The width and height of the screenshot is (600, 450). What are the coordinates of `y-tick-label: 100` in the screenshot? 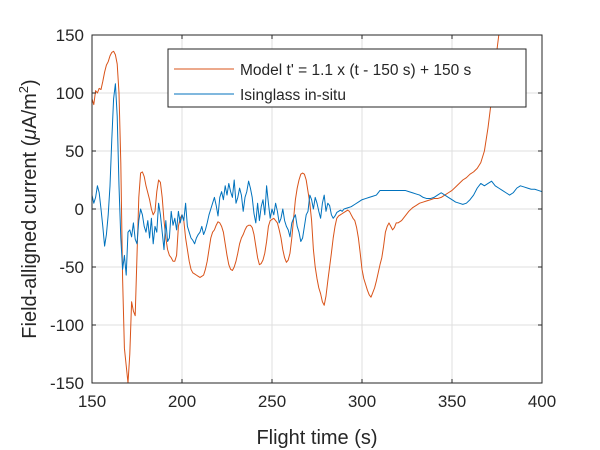 It's located at (70, 93).